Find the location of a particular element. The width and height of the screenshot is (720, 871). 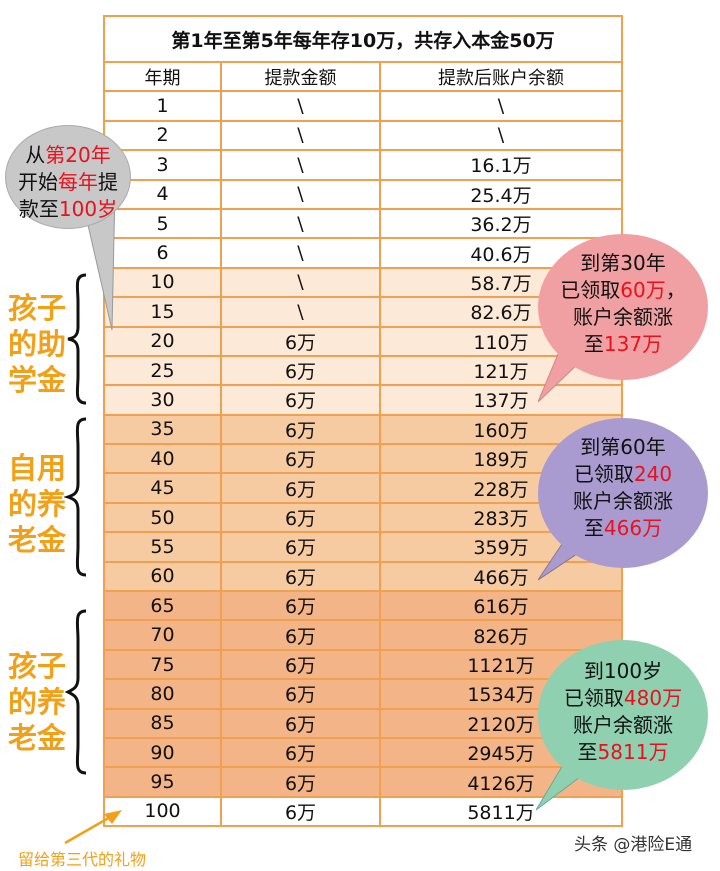

brace-self-pension is located at coordinates (75, 497).